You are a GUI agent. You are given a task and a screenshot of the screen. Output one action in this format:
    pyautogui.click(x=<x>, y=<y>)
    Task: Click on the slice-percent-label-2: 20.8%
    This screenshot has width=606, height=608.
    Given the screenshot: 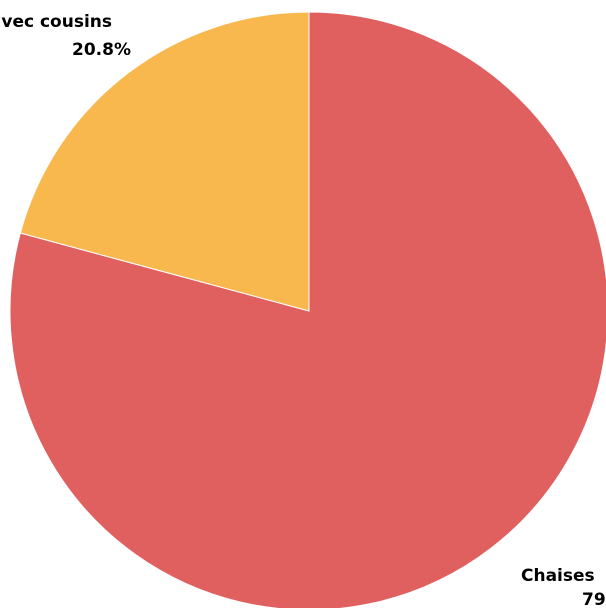 What is the action you would take?
    pyautogui.click(x=101, y=50)
    